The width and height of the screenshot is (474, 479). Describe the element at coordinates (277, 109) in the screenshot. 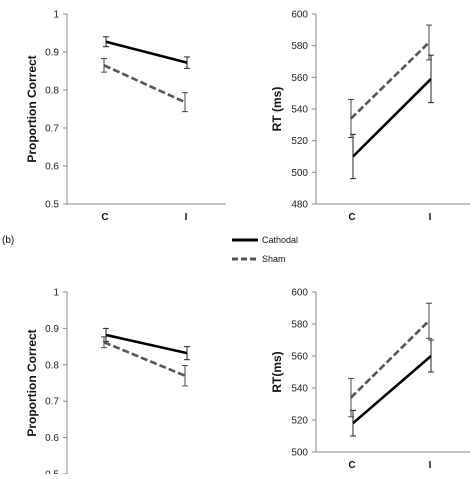

I see `y-axis-label: RT (ms)` at that location.